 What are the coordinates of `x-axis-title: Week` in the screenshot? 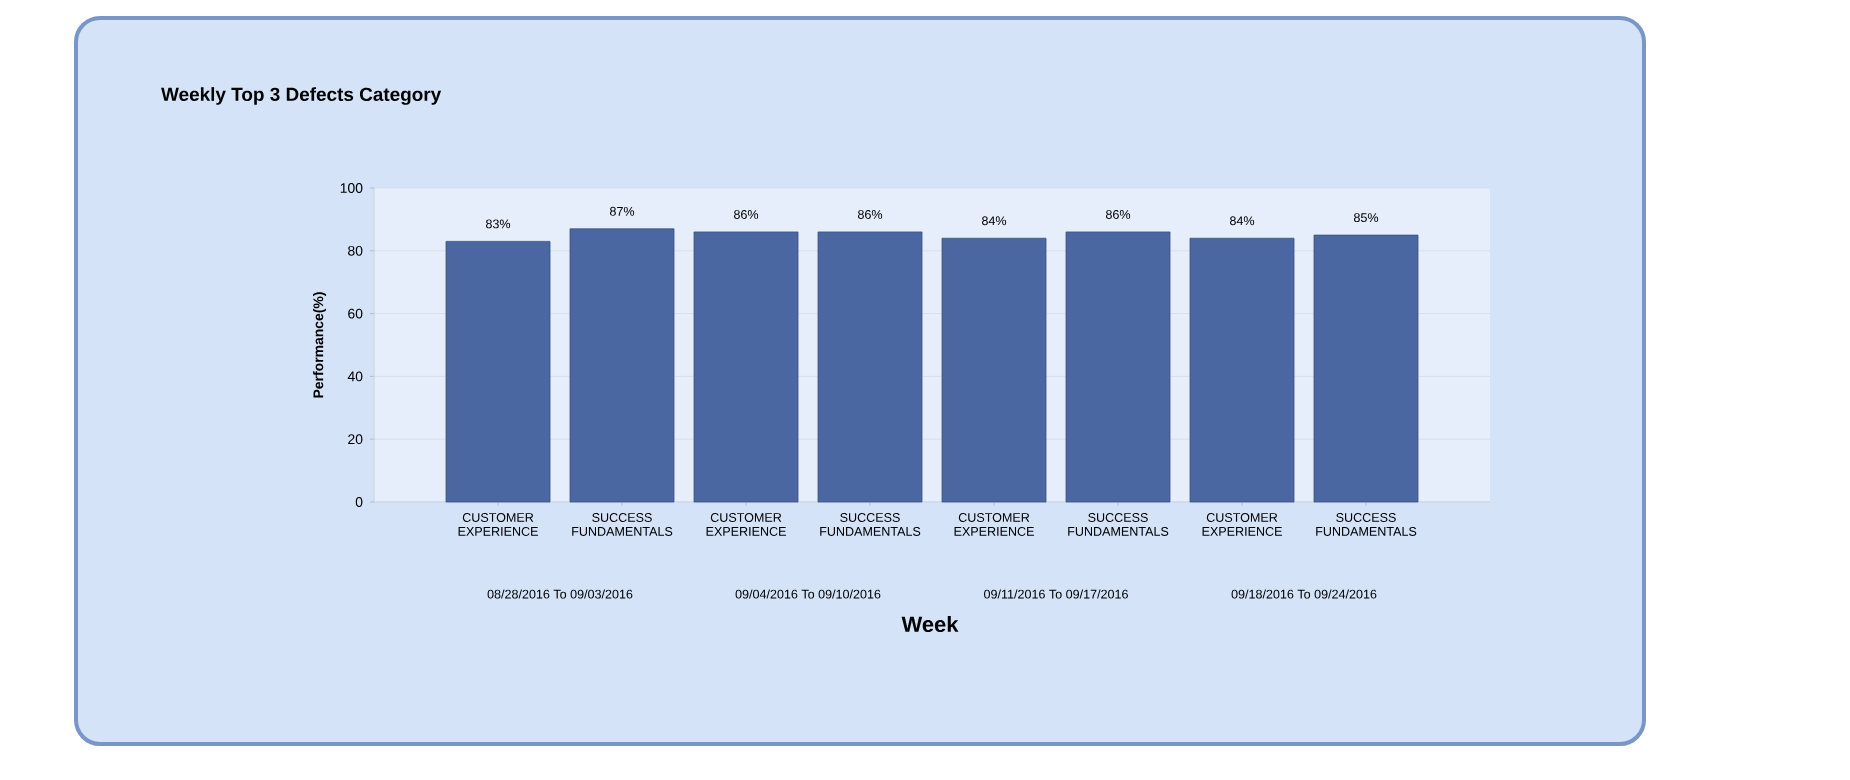 It's located at (930, 624).